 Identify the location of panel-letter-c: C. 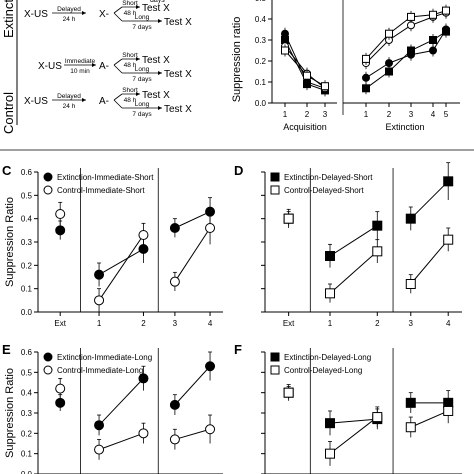
(7, 170).